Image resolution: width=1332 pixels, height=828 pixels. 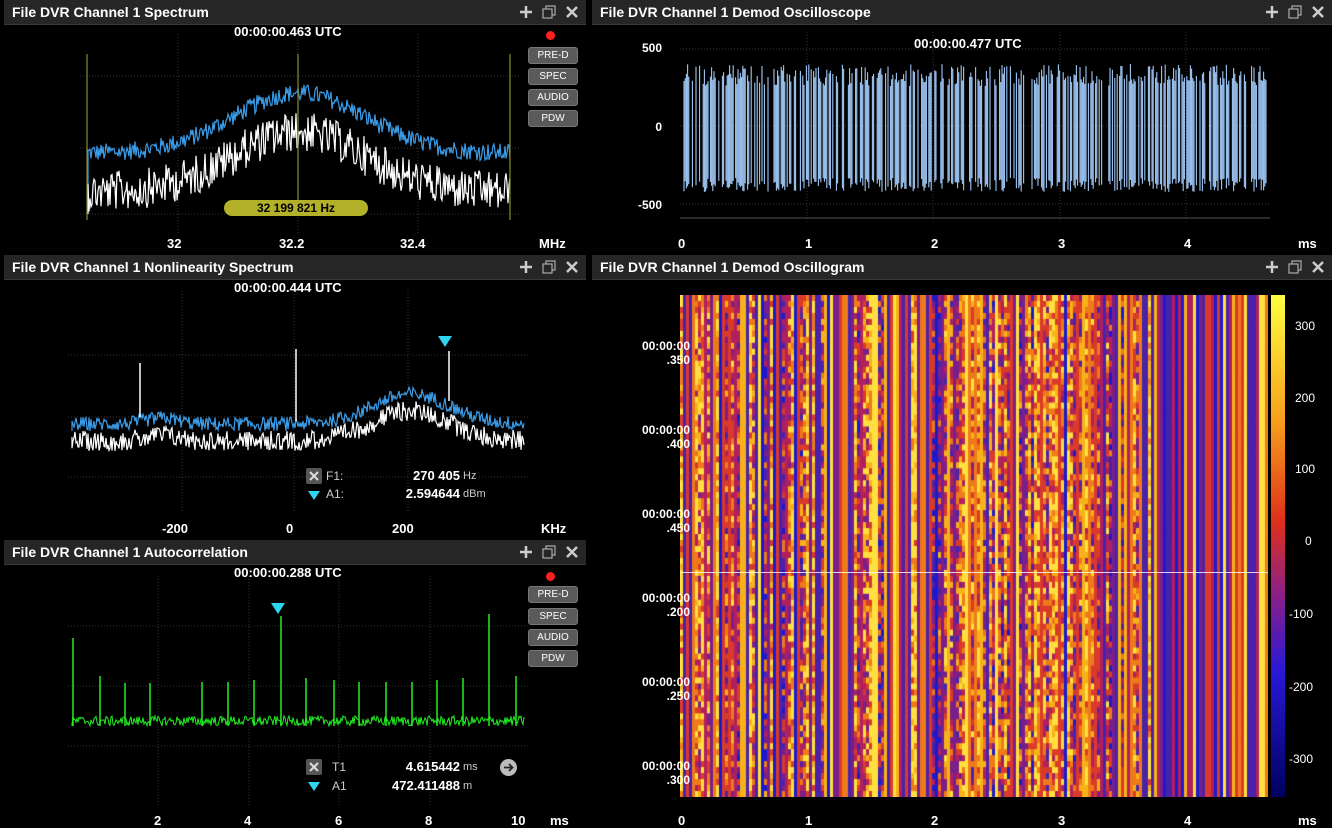 I want to click on marker-a1-value: 2.594644, so click(x=432, y=493).